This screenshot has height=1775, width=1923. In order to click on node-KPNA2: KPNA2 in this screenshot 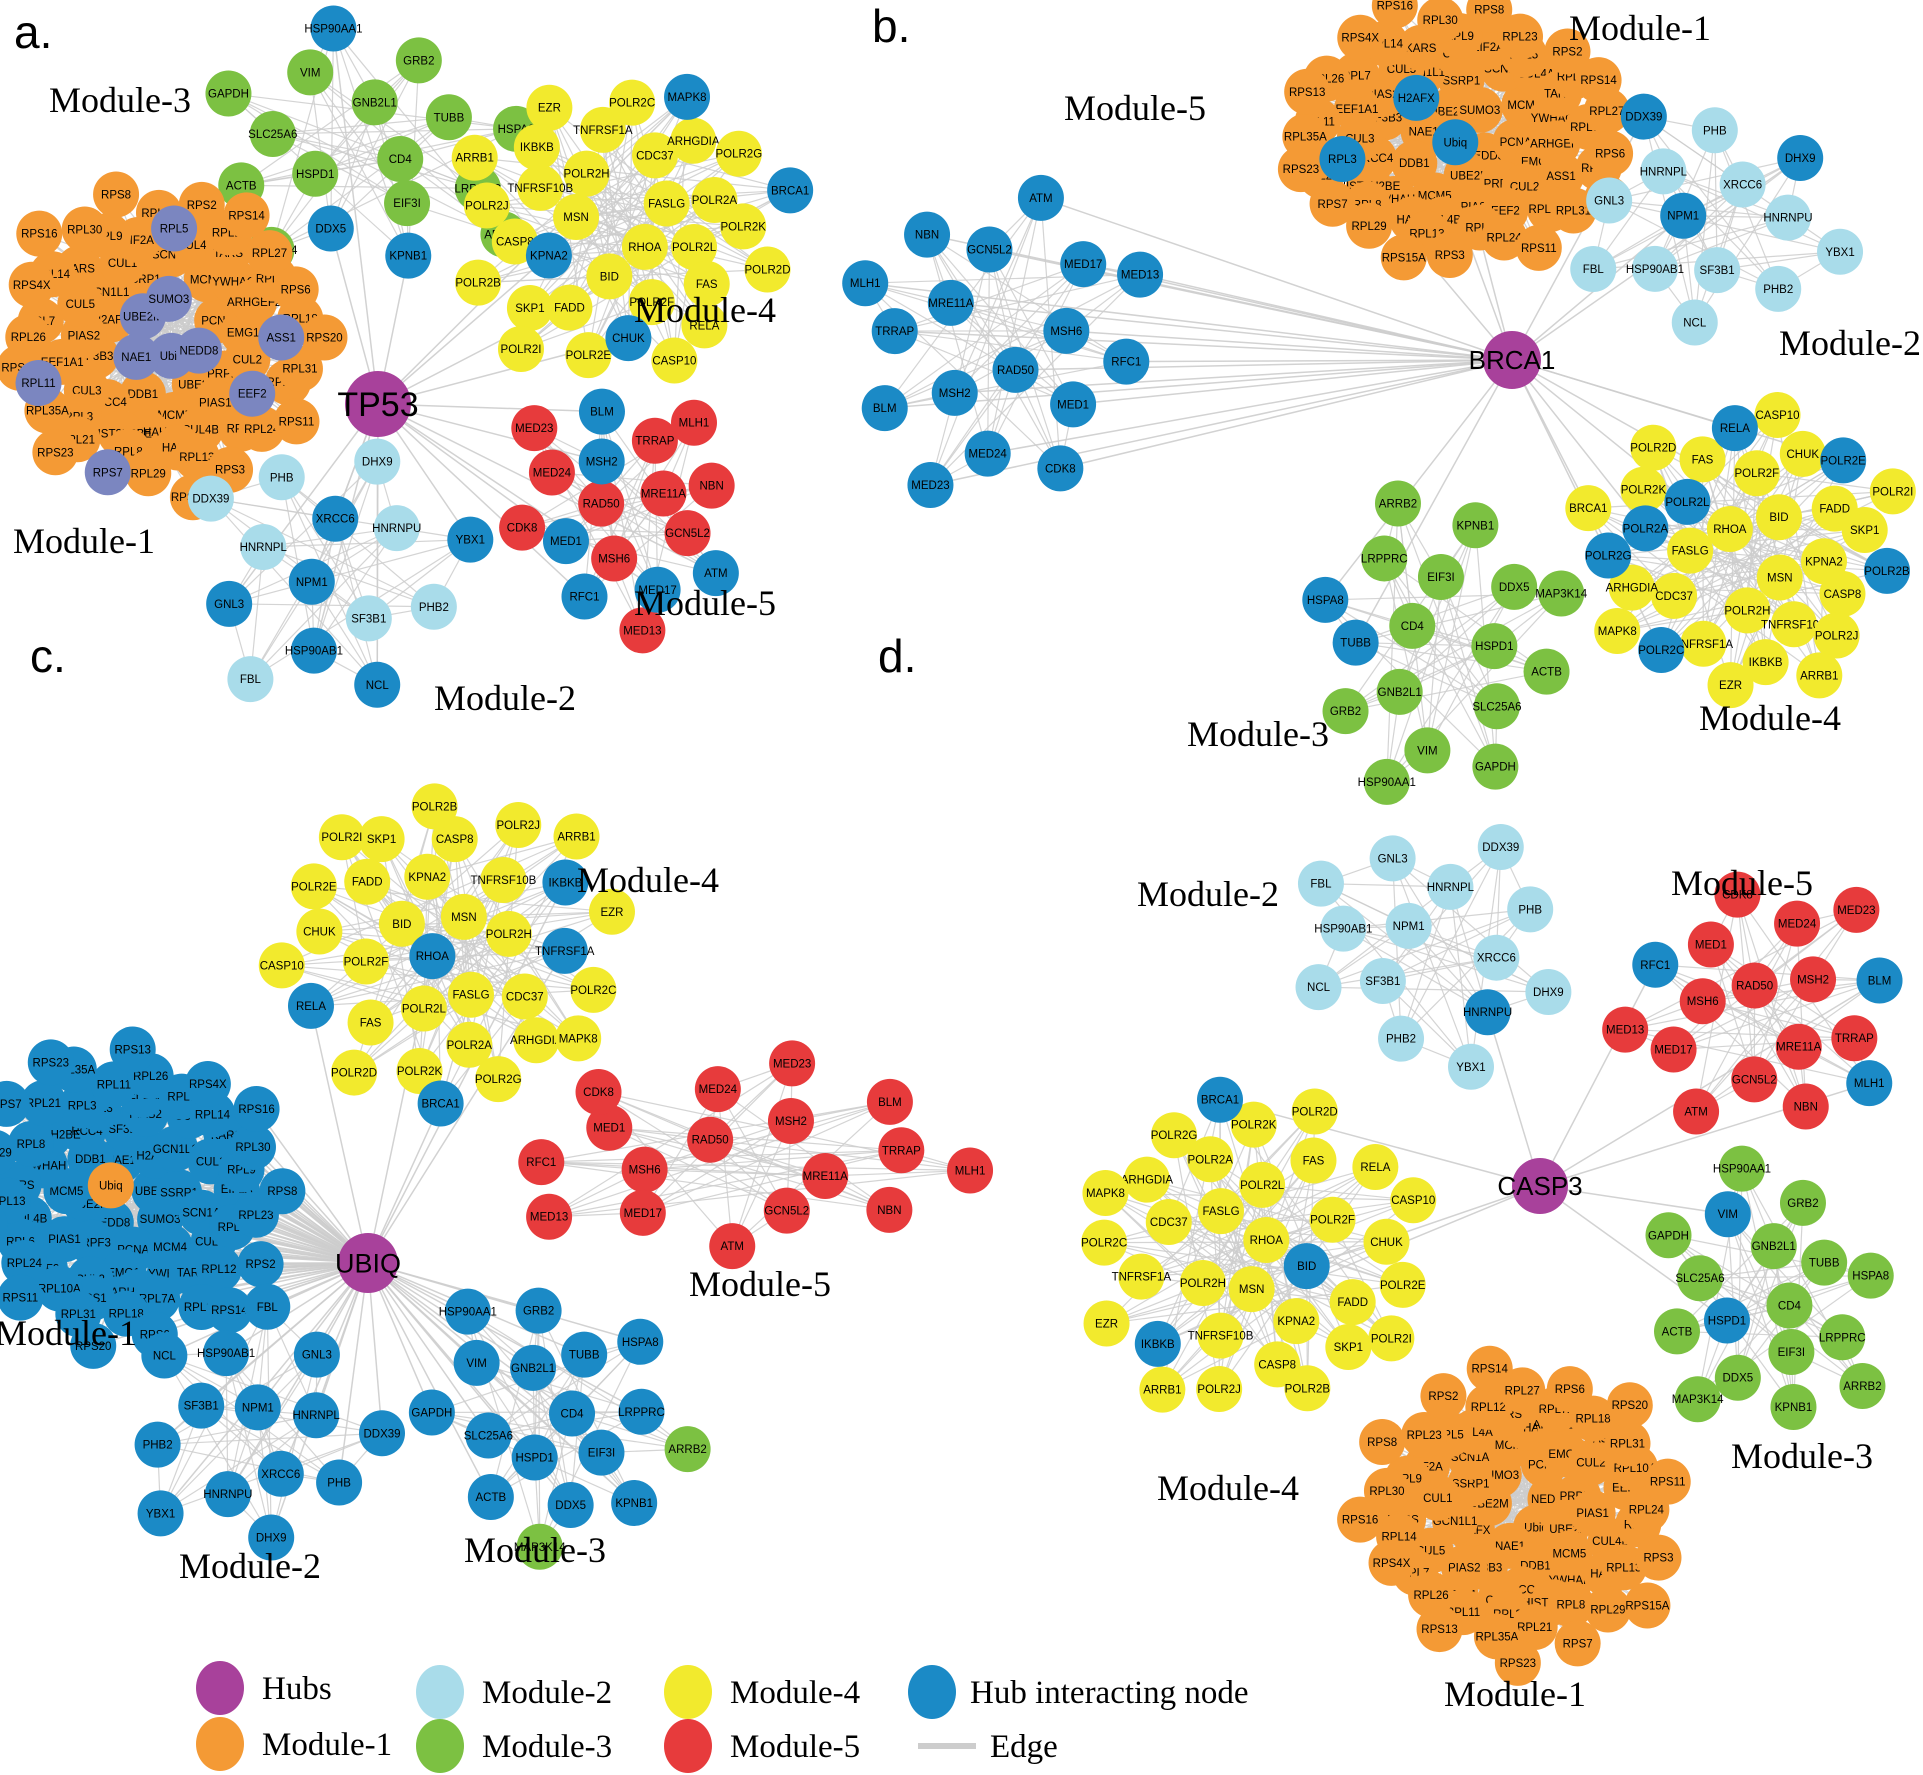, I will do `click(1296, 1321)`.